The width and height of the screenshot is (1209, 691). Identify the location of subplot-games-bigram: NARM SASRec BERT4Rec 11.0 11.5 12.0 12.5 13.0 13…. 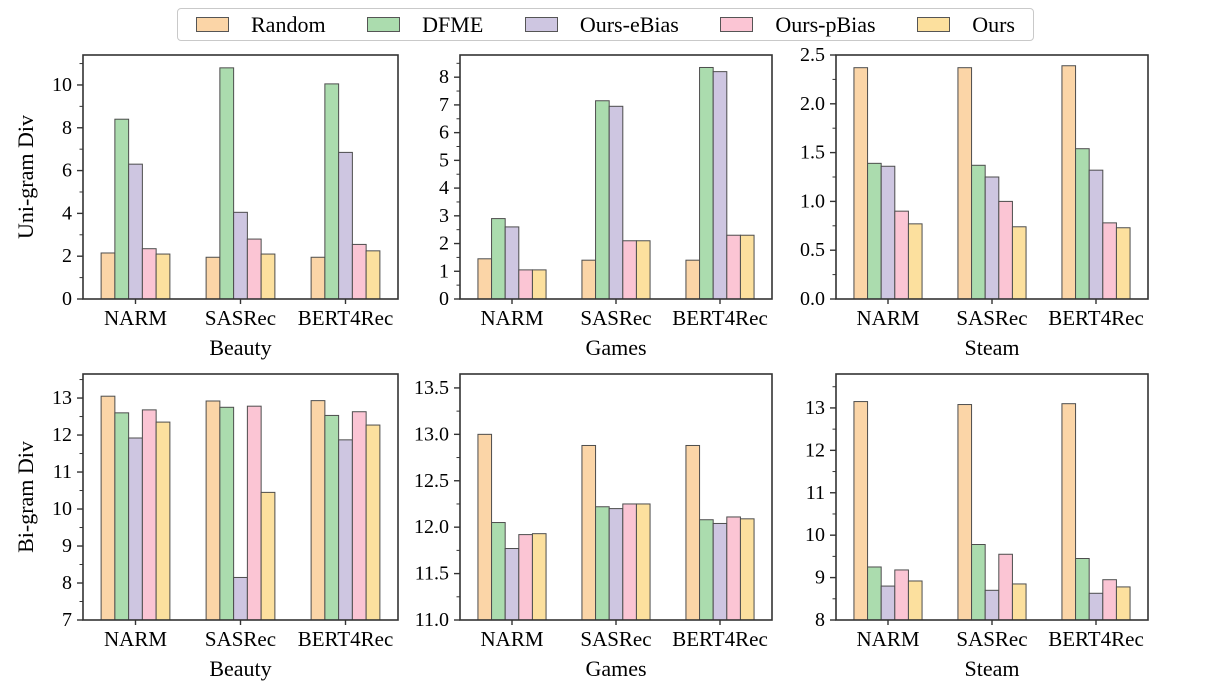
(593, 527).